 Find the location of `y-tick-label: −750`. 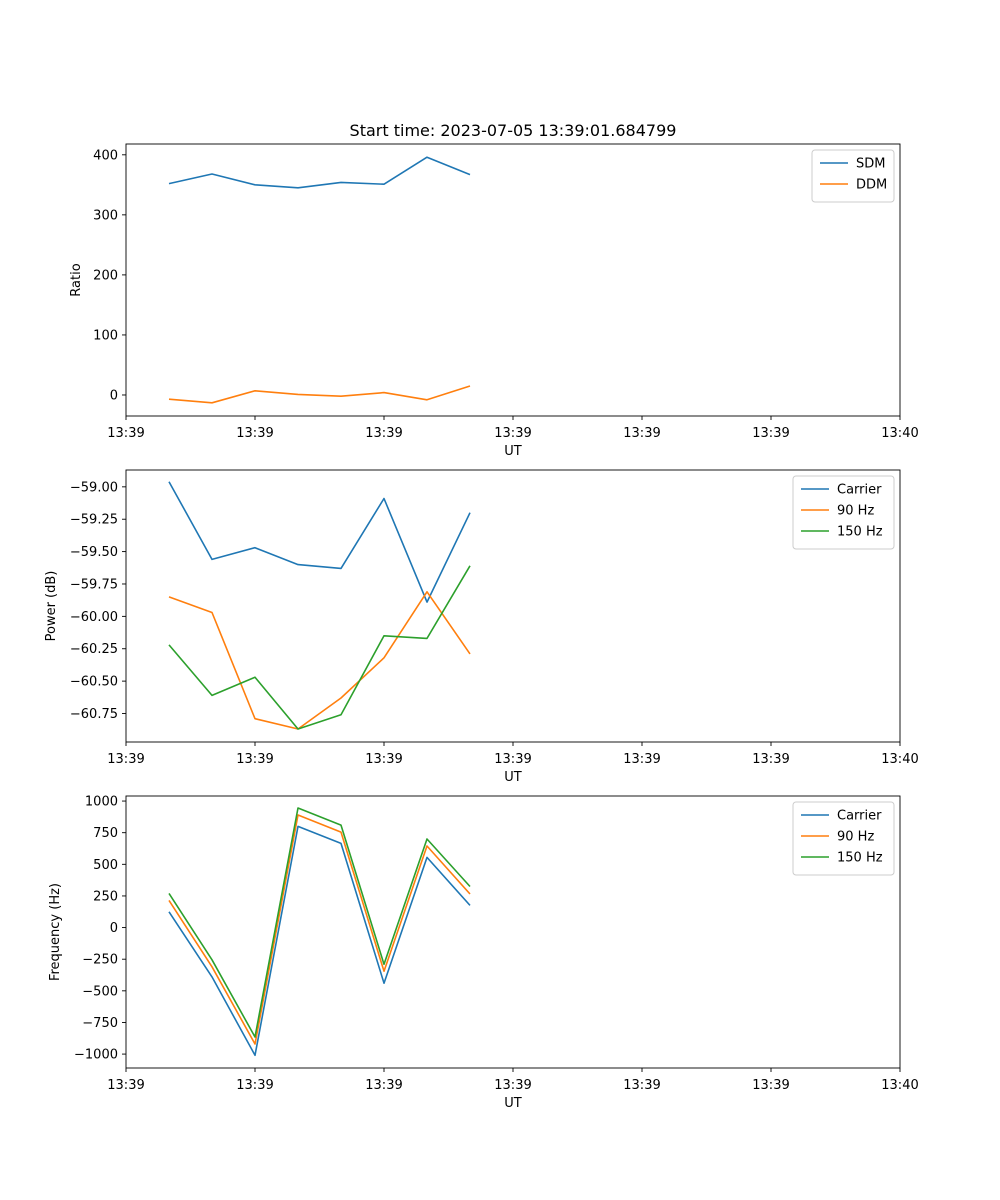

y-tick-label: −750 is located at coordinates (100, 1023).